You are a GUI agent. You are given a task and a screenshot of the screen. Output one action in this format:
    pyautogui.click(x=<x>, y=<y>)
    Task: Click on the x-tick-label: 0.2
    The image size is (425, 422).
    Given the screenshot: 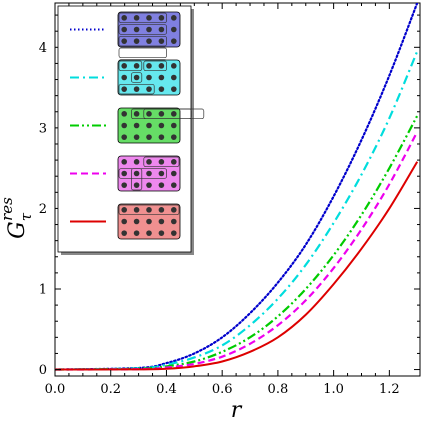 What is the action you would take?
    pyautogui.click(x=110, y=389)
    